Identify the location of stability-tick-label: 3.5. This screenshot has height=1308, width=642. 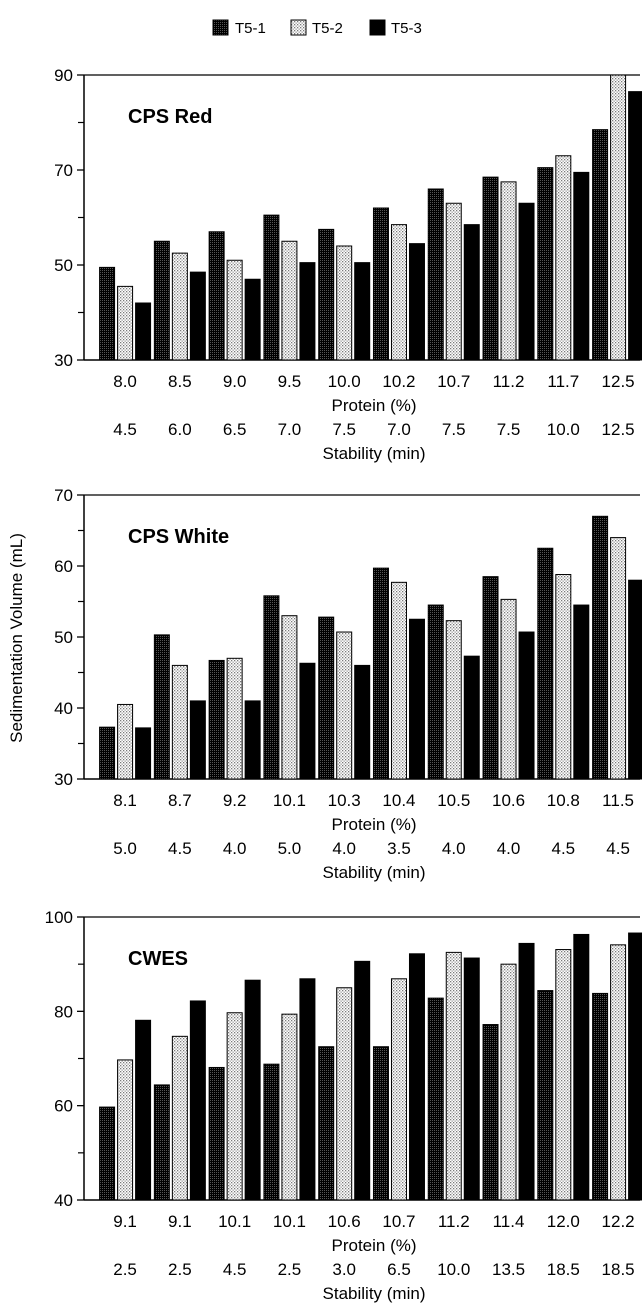
(399, 848).